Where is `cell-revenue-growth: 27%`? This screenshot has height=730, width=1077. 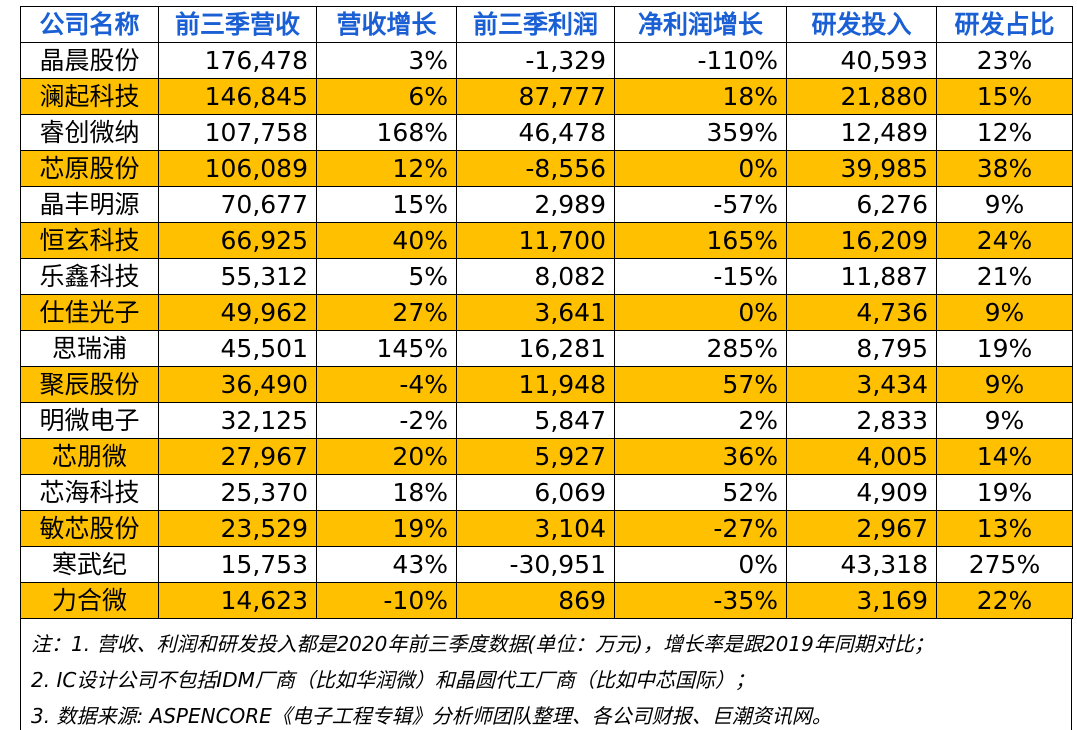
cell-revenue-growth: 27% is located at coordinates (386, 312).